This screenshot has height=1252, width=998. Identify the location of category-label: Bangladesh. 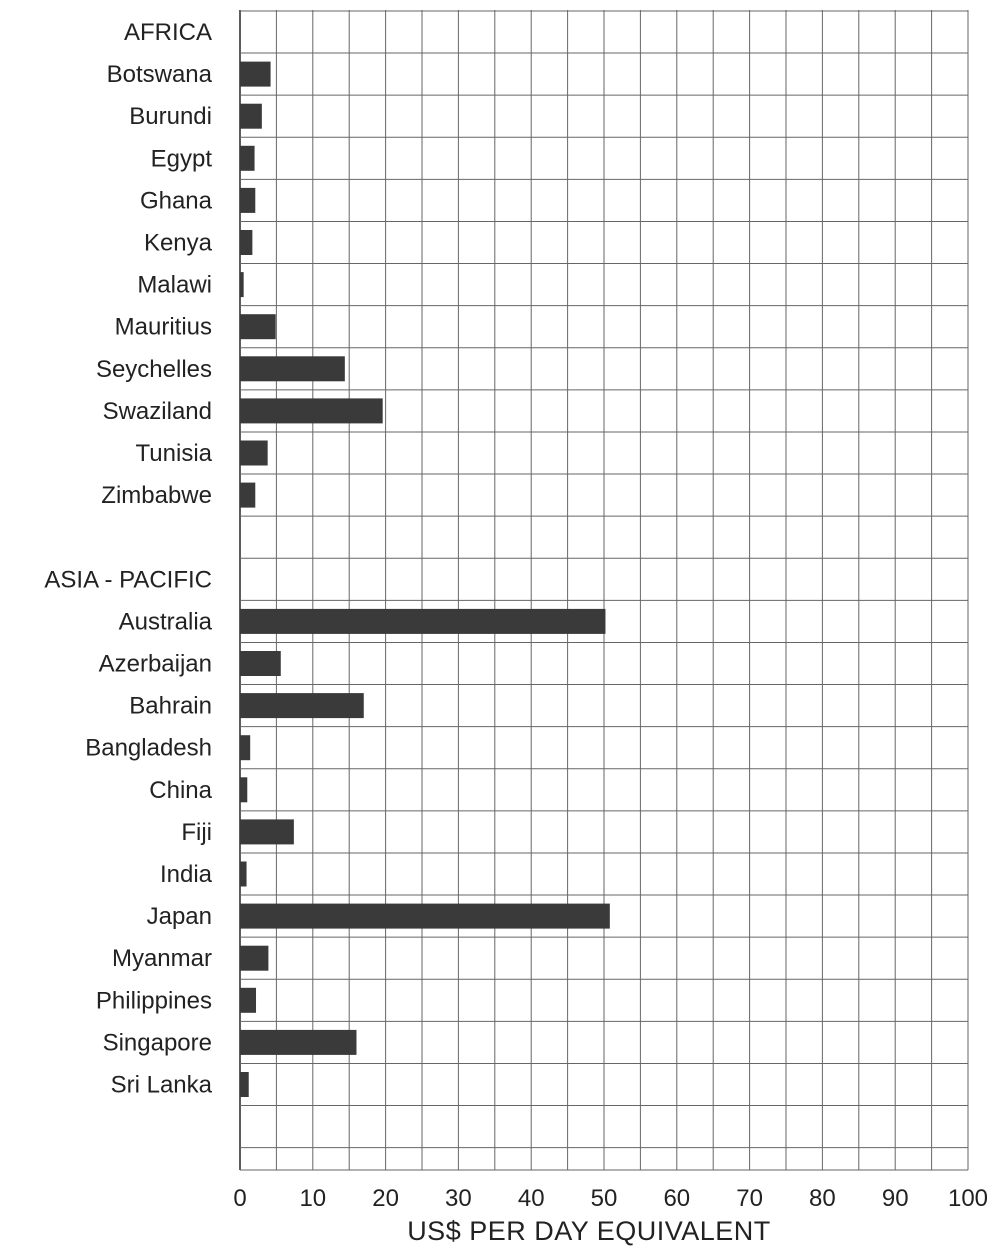
(148, 748).